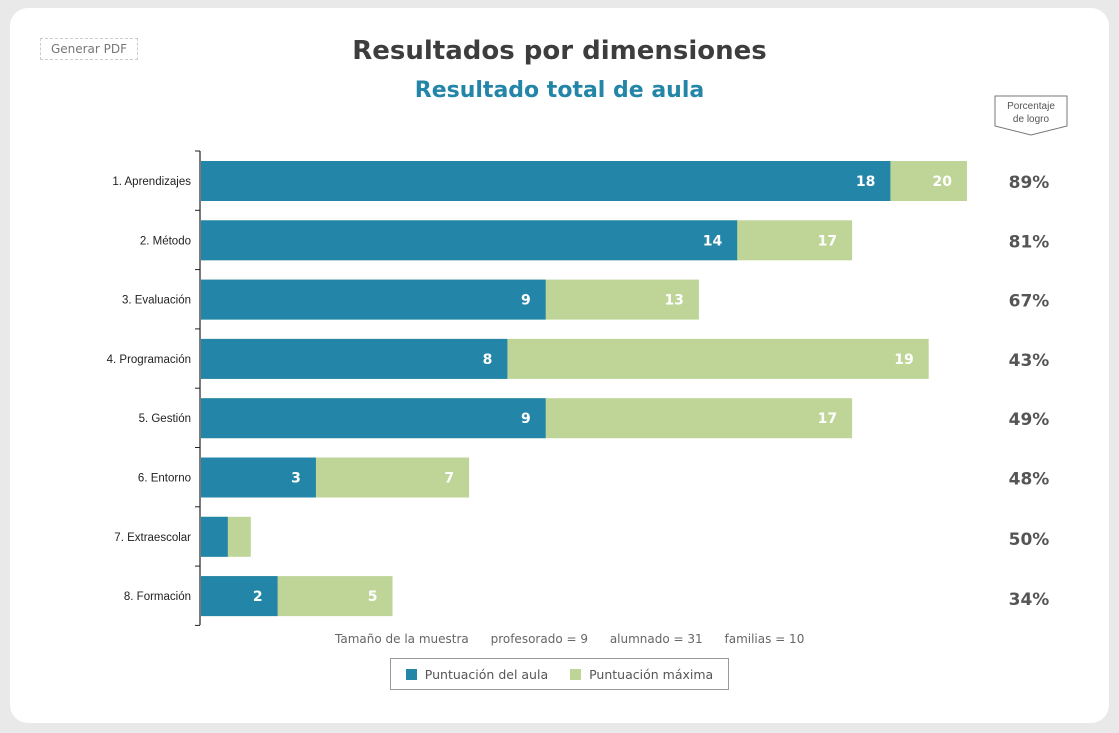 The width and height of the screenshot is (1119, 733). What do you see at coordinates (151, 182) in the screenshot?
I see `category-label: 1. Aprendizajes` at bounding box center [151, 182].